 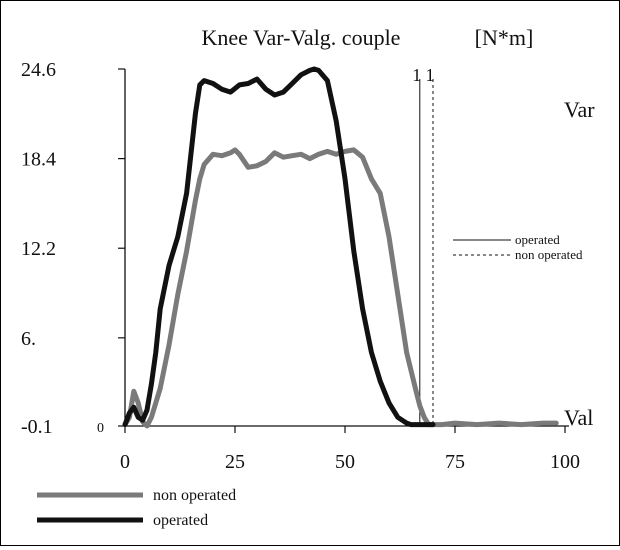 I want to click on y-tick-label: 24.6, so click(x=38, y=70).